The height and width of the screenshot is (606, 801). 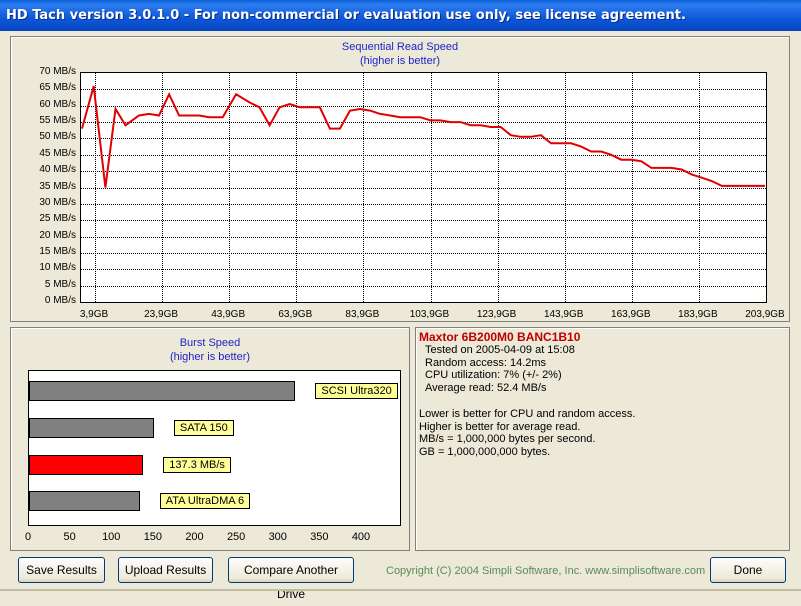 I want to click on burst-chart-title: Burst Speed (higher is better), so click(x=210, y=350).